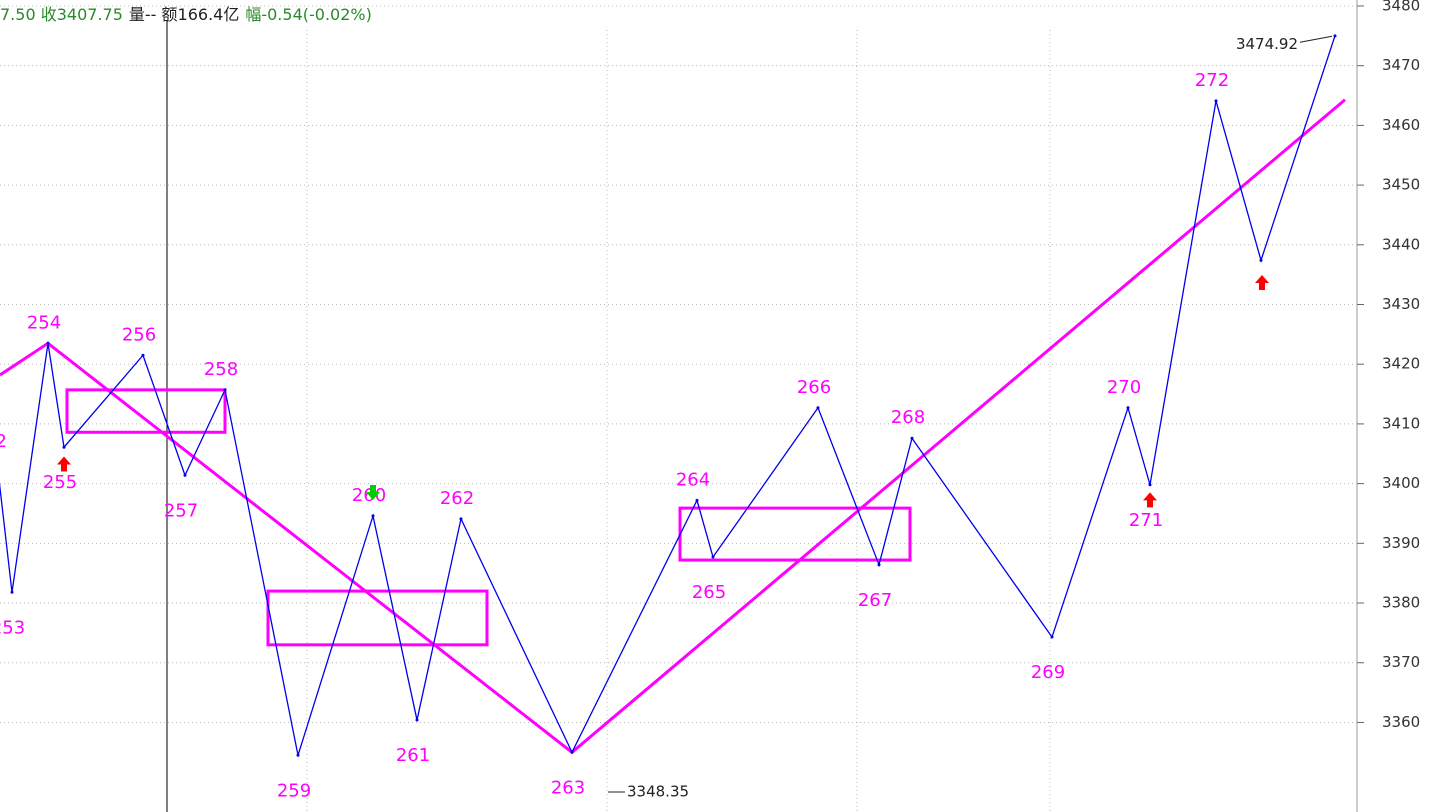  What do you see at coordinates (1401, 304) in the screenshot?
I see `y-tick-label: 3430` at bounding box center [1401, 304].